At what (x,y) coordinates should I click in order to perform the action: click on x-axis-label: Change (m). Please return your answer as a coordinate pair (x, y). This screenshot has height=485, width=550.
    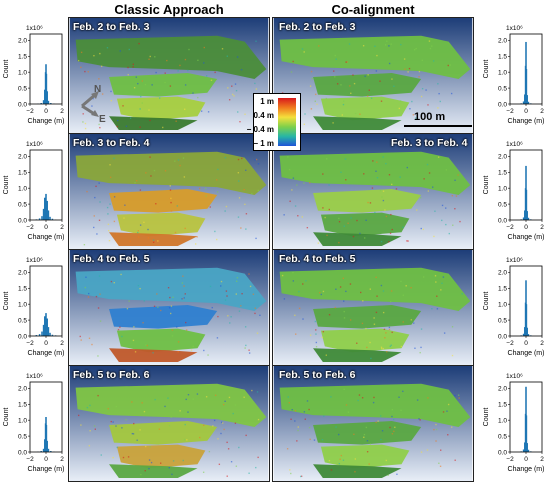
    Looking at the image, I should click on (526, 121).